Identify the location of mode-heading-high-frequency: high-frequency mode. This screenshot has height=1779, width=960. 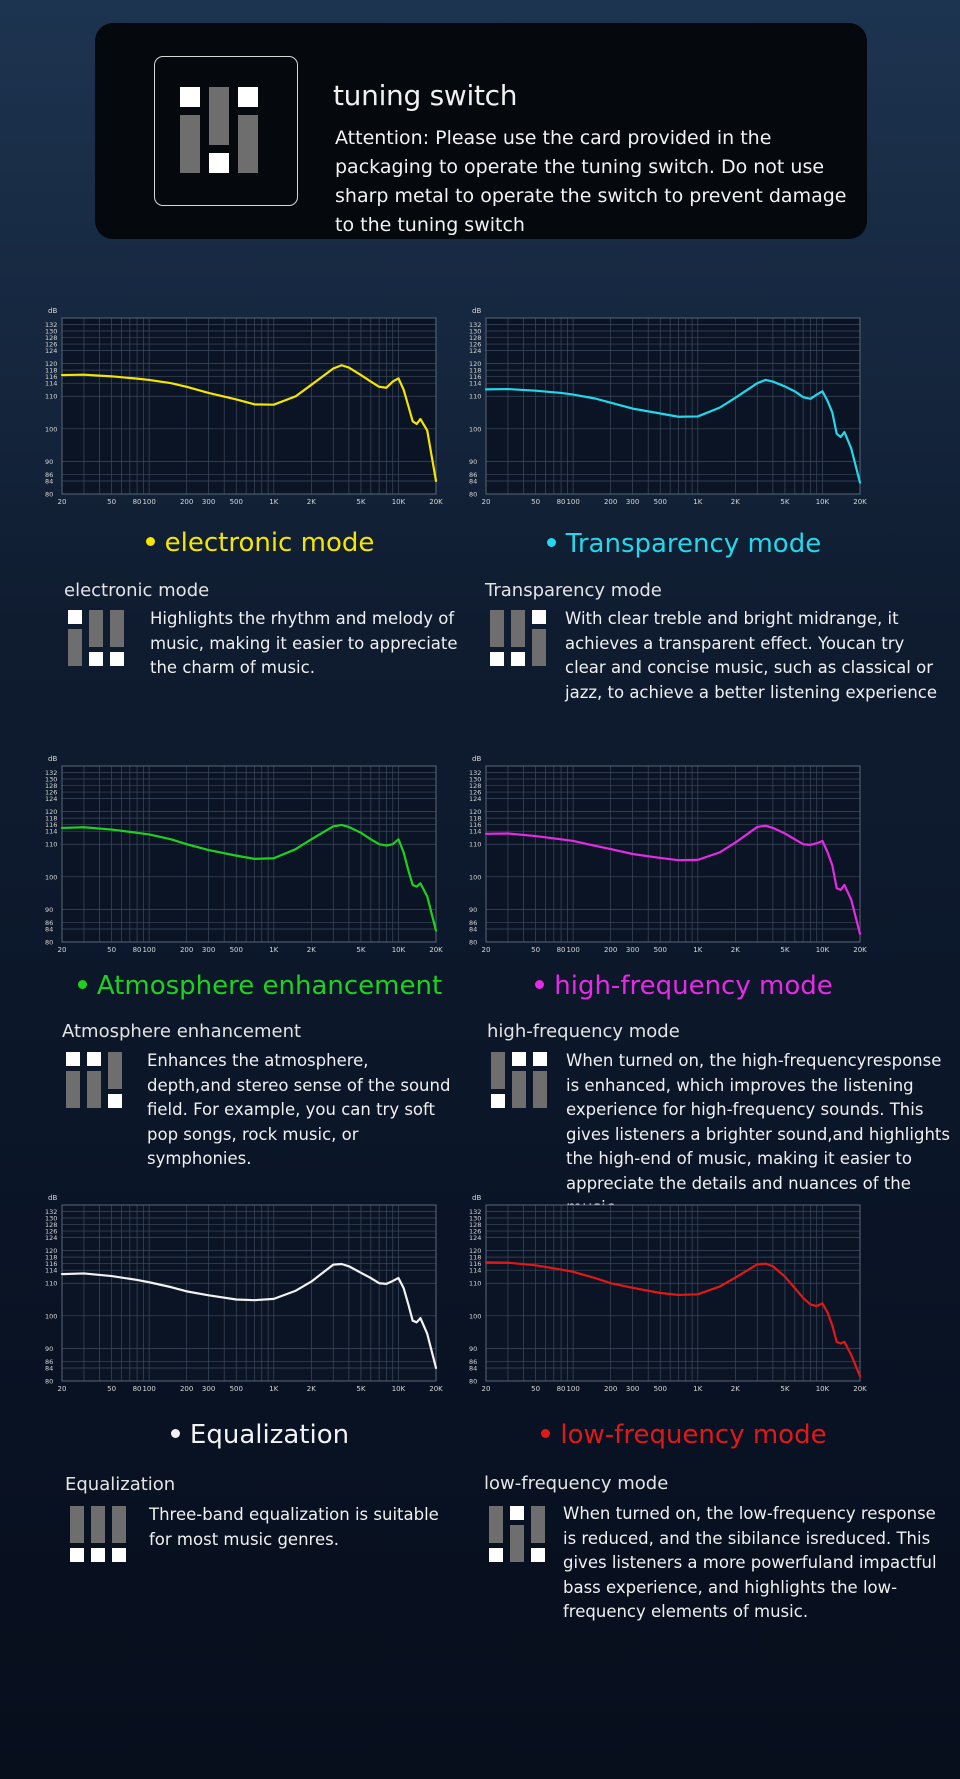
(684, 986).